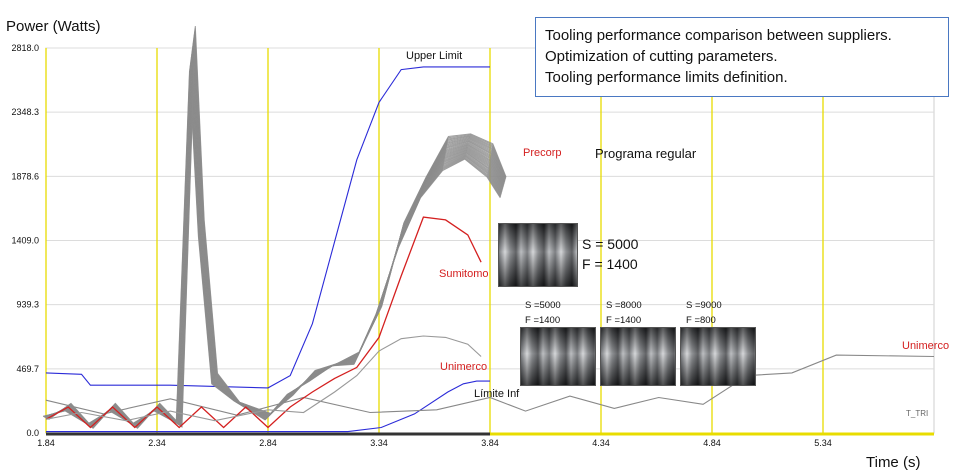 The height and width of the screenshot is (472, 957). I want to click on x-tick-label: 2.34, so click(157, 443).